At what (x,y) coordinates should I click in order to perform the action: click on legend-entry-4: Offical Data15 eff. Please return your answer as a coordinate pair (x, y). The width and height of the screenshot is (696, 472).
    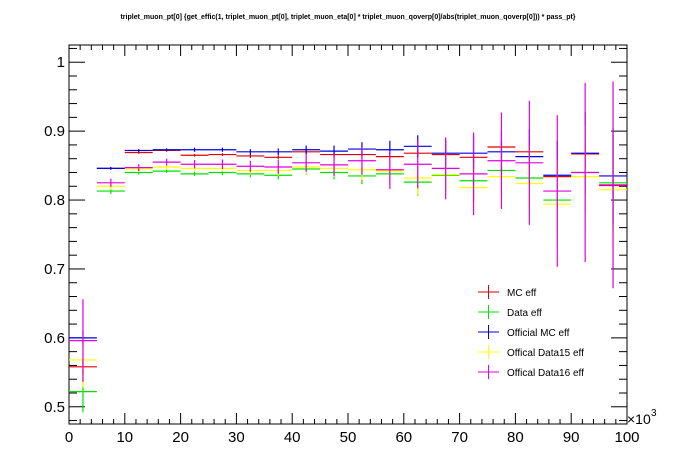
    Looking at the image, I should click on (545, 353).